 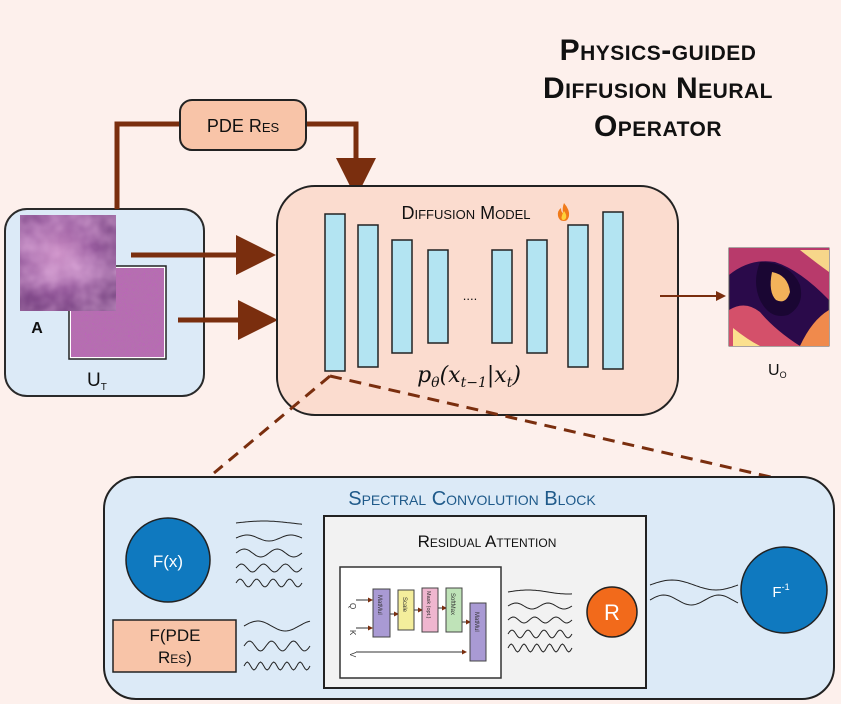 I want to click on fx-circle, so click(x=168, y=560).